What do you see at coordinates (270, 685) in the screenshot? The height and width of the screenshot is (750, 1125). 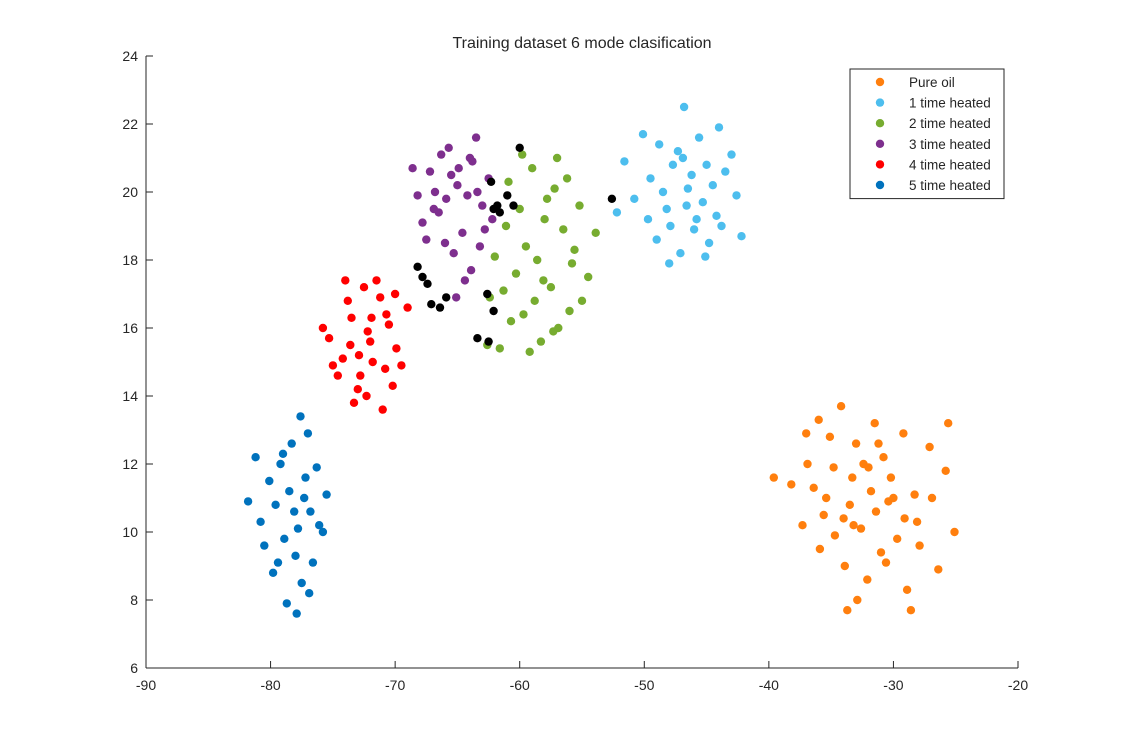 I see `x-tick-label: -80` at bounding box center [270, 685].